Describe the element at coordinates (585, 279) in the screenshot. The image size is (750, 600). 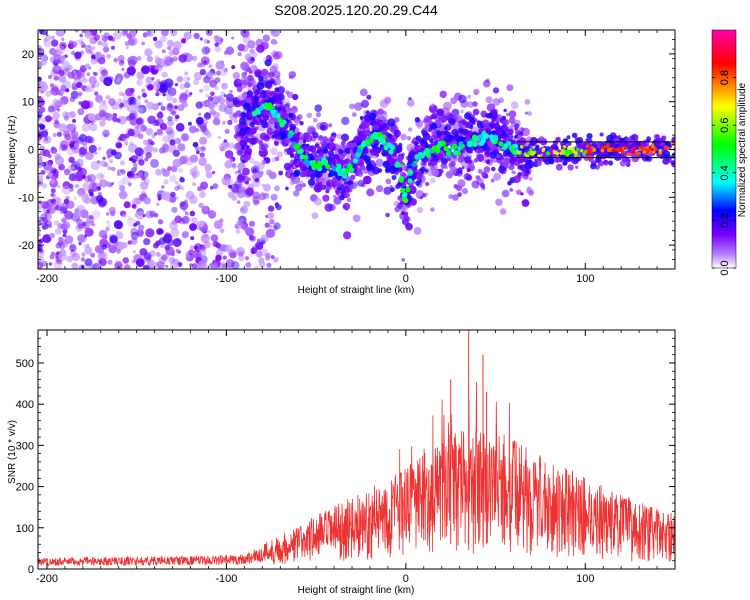
I see `x-tick-label: 100` at that location.